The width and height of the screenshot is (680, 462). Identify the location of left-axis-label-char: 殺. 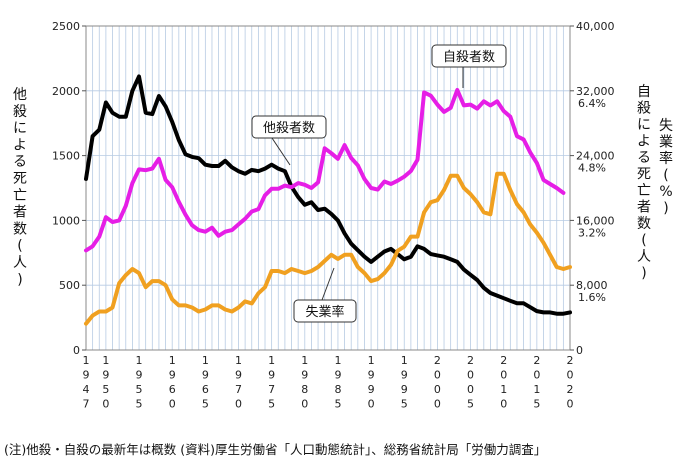
(20, 112).